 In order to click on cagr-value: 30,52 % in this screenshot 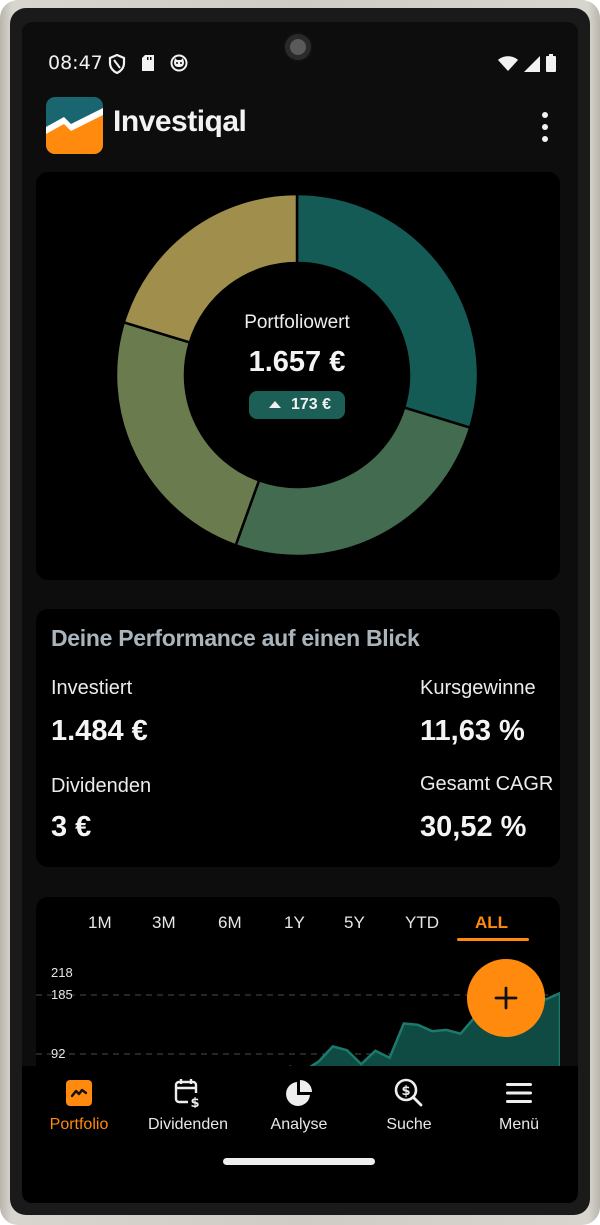, I will do `click(473, 827)`.